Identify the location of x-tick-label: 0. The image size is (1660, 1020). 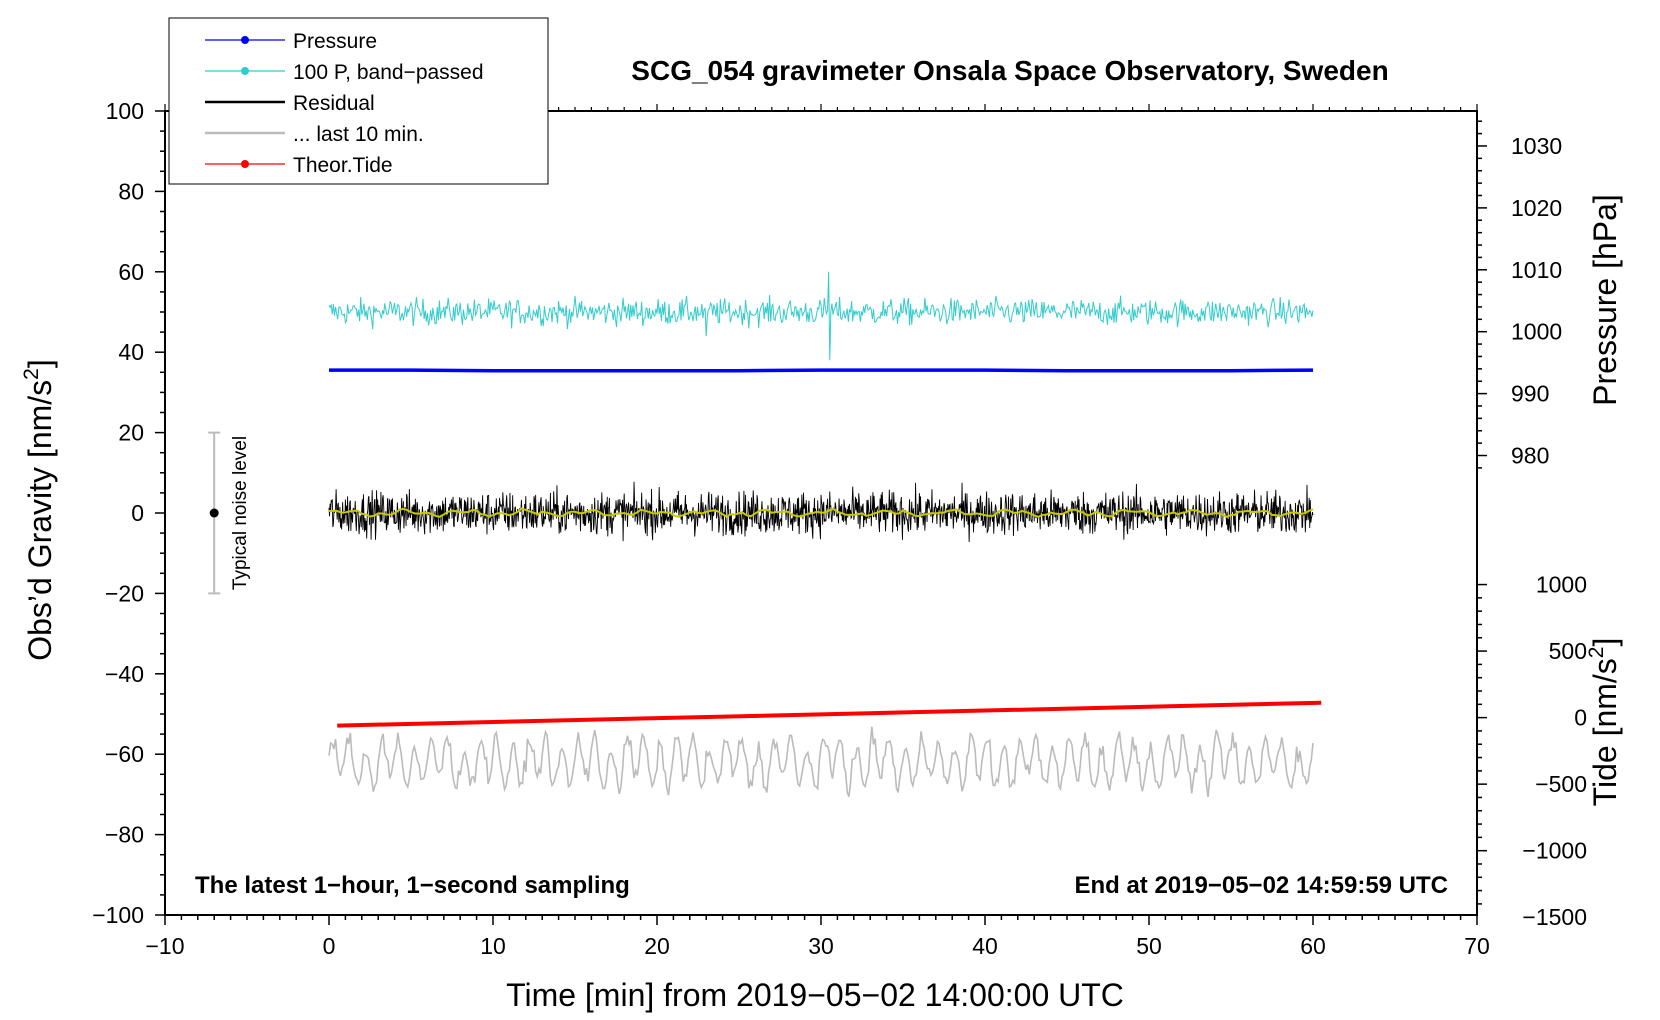
(329, 946).